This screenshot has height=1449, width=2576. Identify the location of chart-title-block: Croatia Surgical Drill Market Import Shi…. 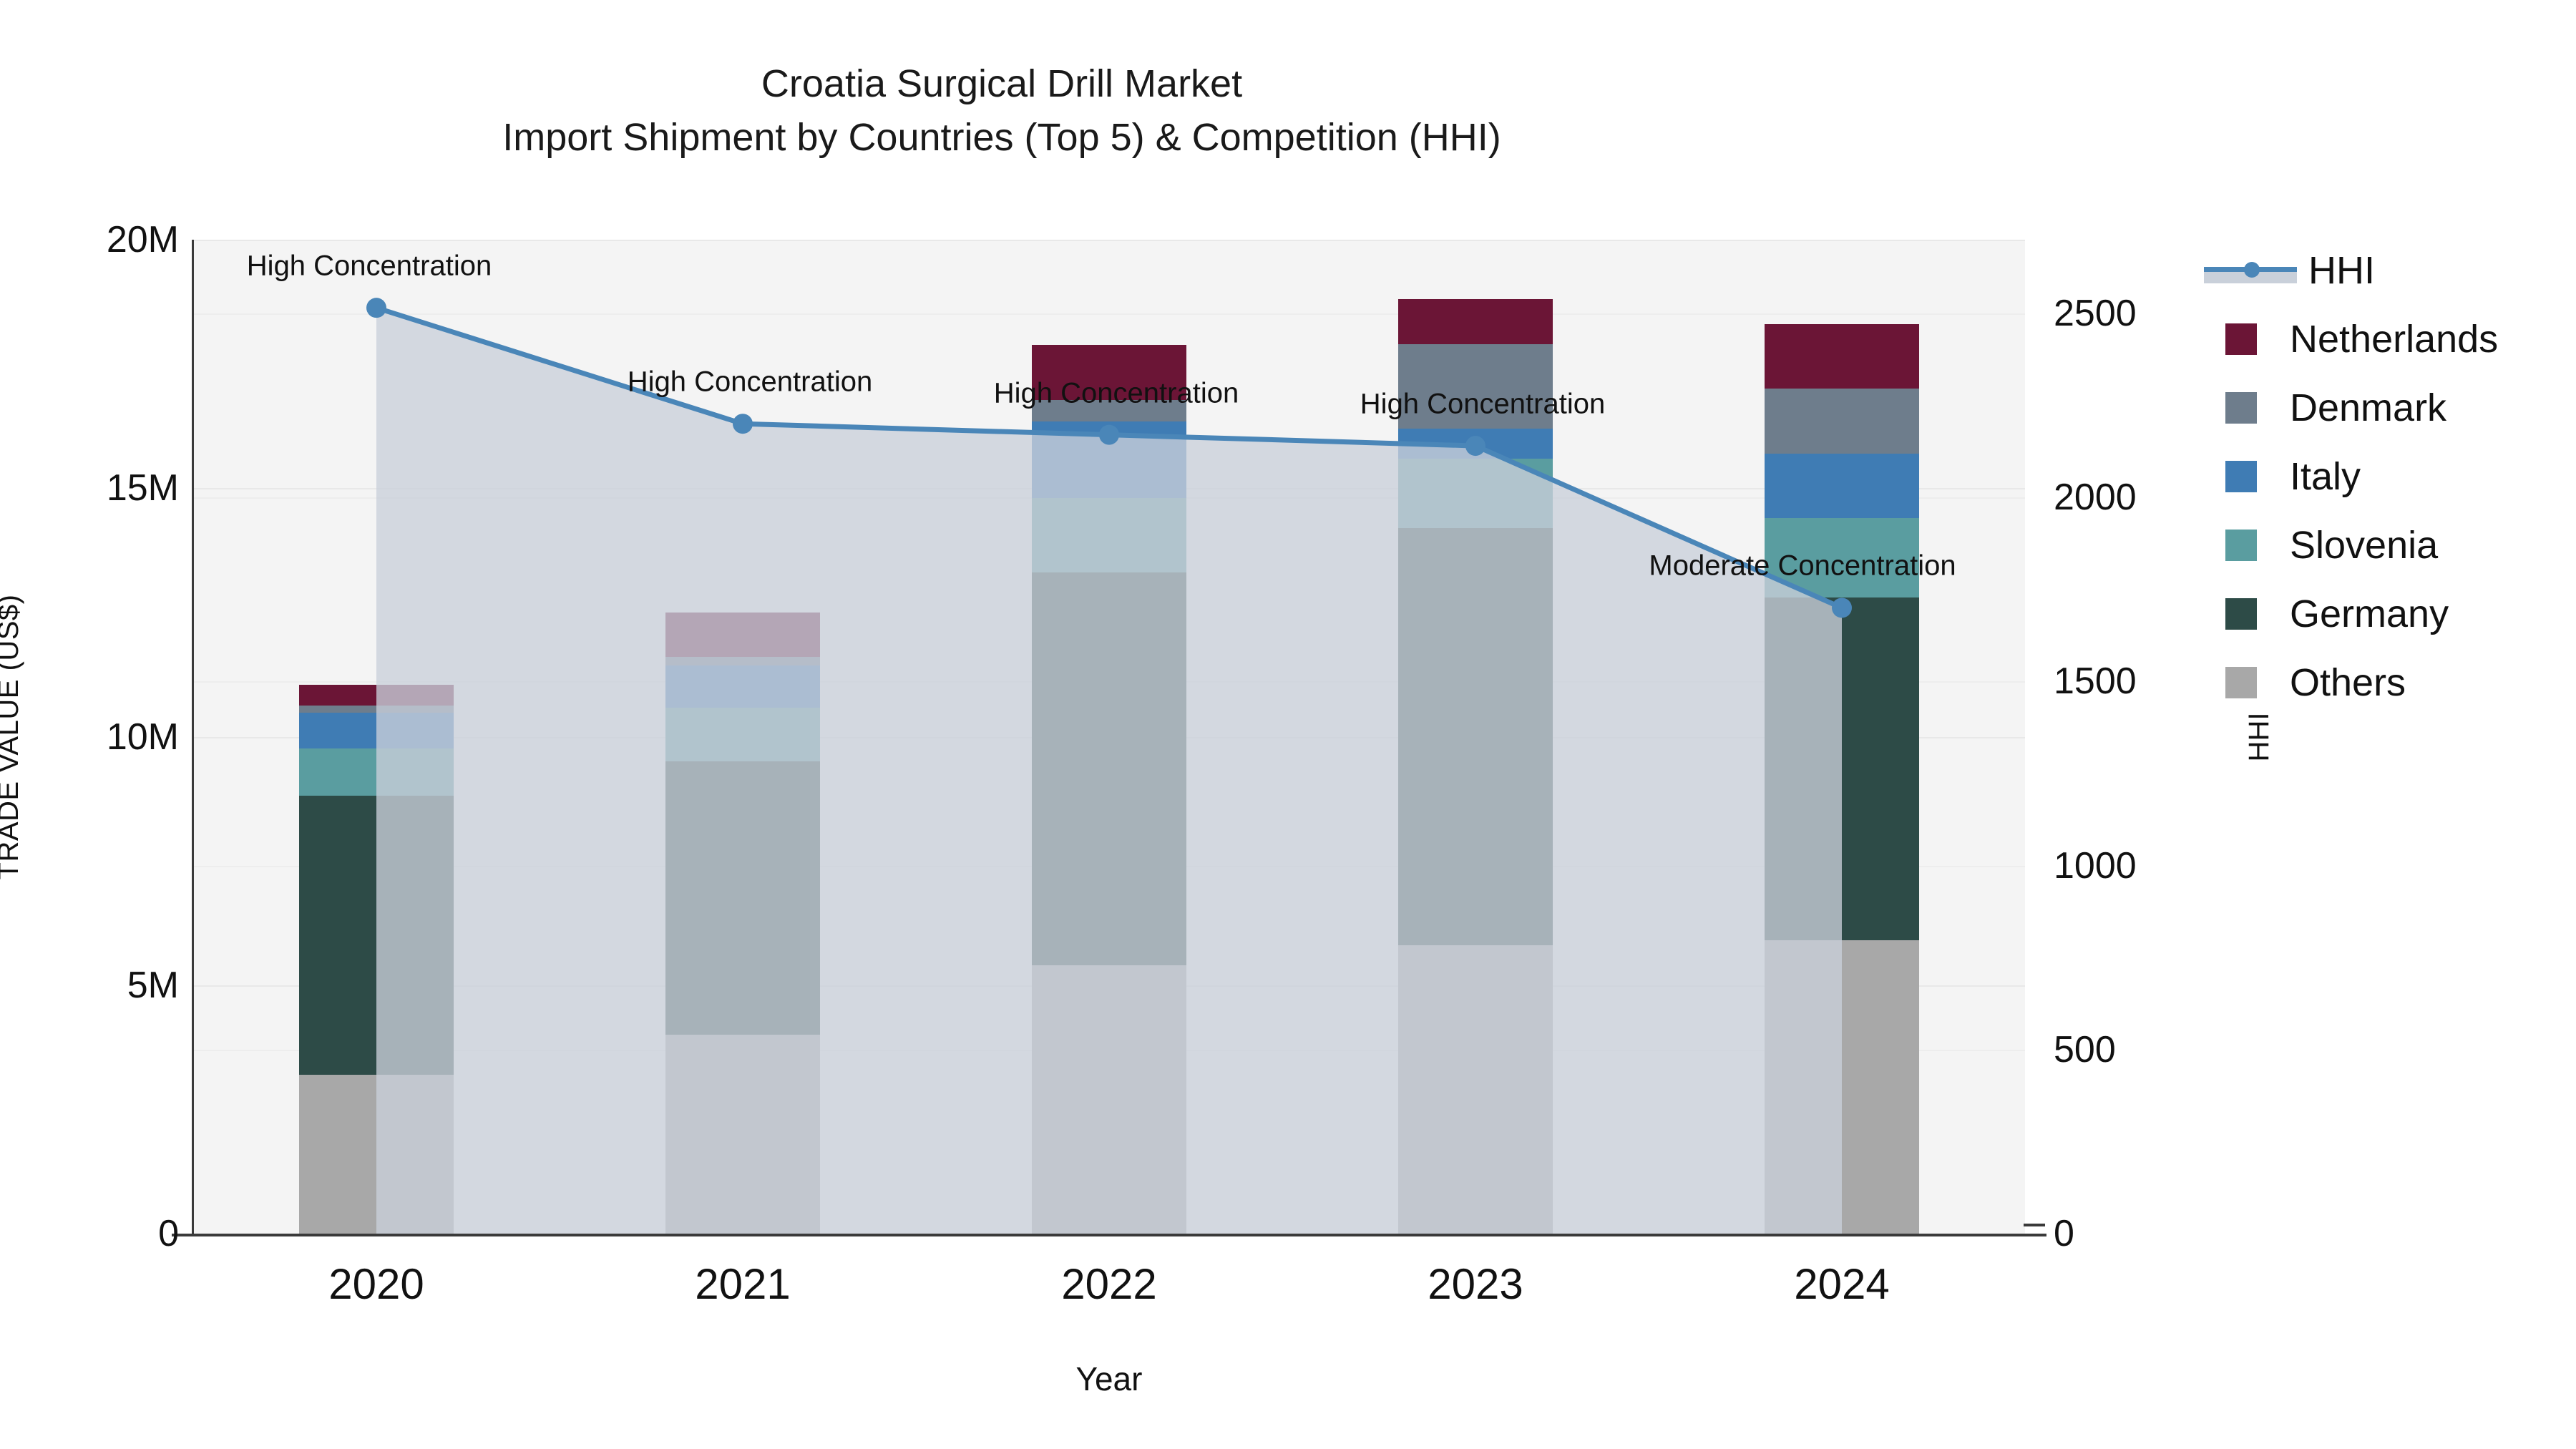
(1002, 110).